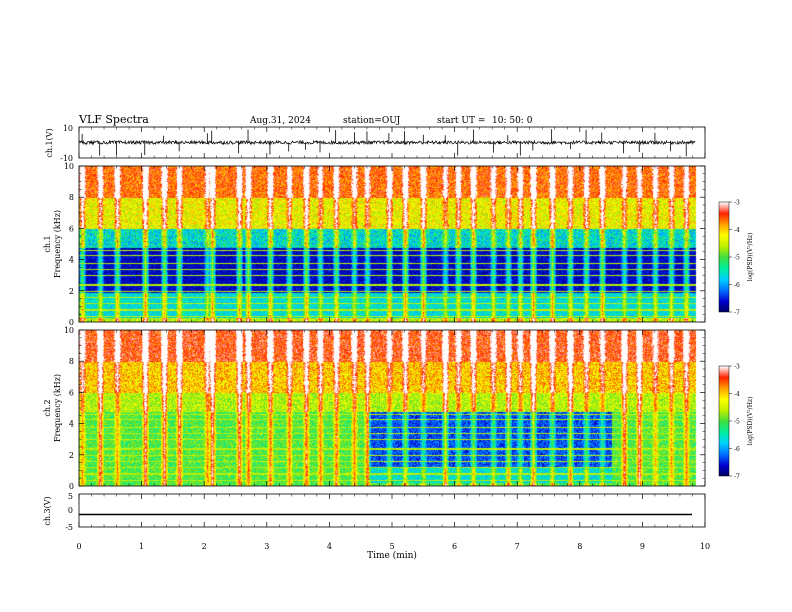  What do you see at coordinates (57, 408) in the screenshot?
I see `ch2-spectrogram-ylabel: Frequency (kHz)` at bounding box center [57, 408].